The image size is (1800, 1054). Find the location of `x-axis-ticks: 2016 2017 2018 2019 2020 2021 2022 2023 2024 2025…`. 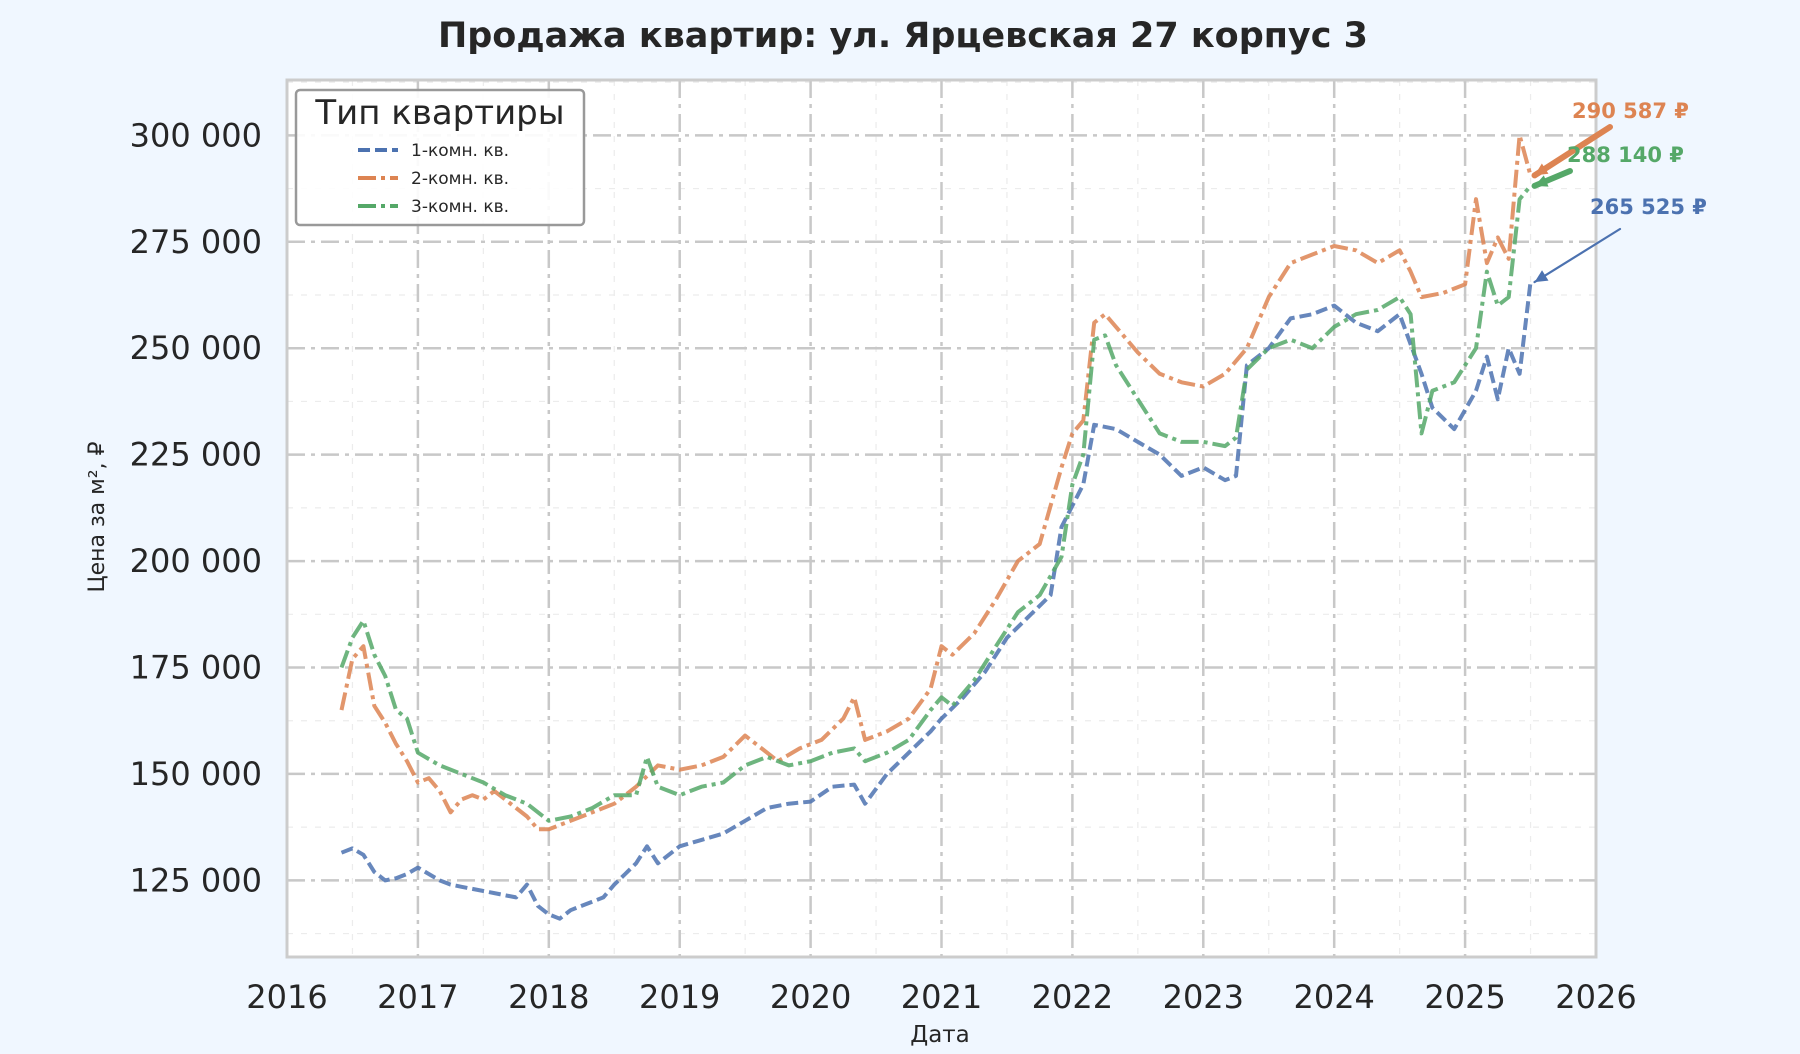

x-axis-ticks: 2016 2017 2018 2019 2020 2021 2022 2023 2024 2025… is located at coordinates (941, 997).